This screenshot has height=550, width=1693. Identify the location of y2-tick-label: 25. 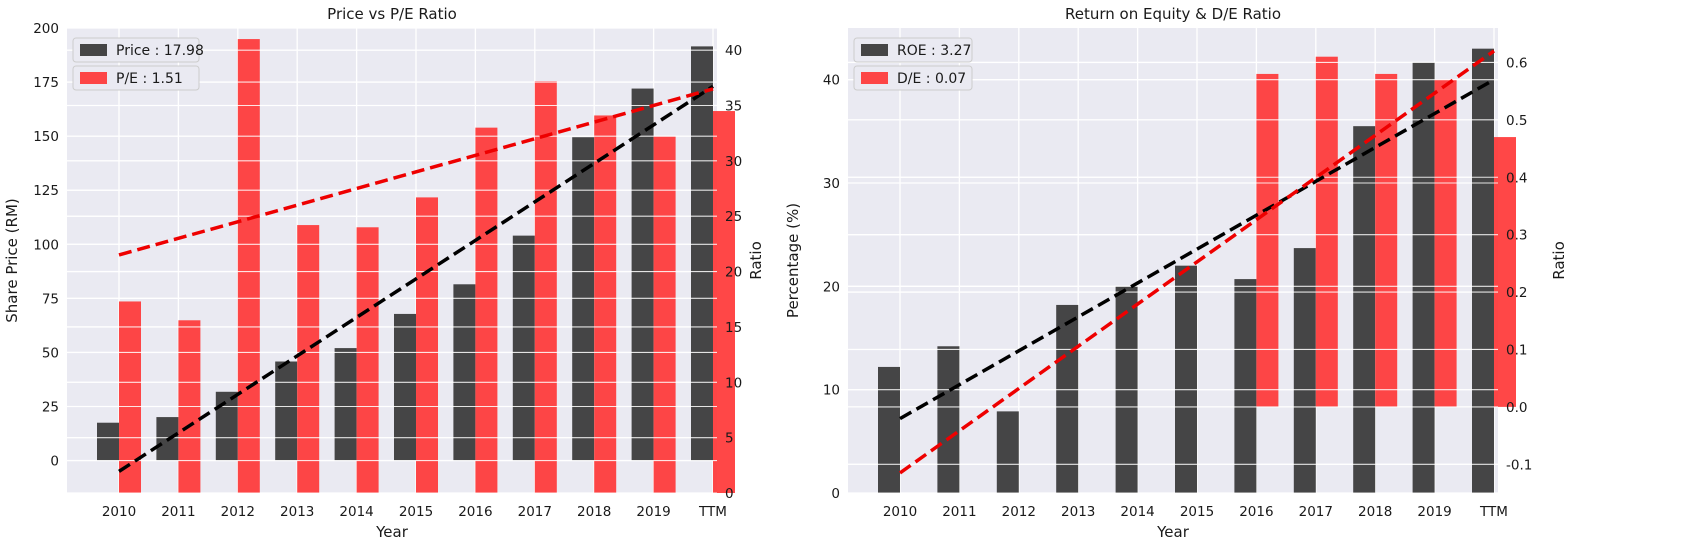
(733, 217).